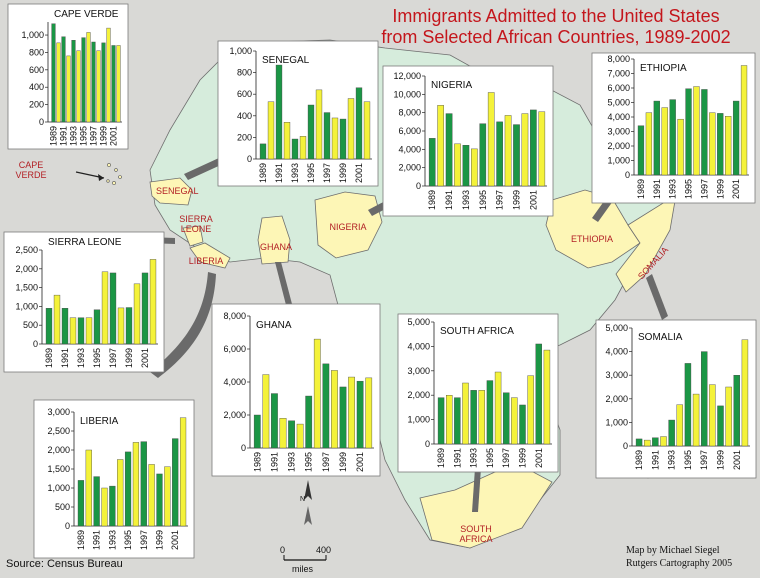 The width and height of the screenshot is (760, 578). What do you see at coordinates (409, 149) in the screenshot?
I see `nigeria-ytick-label: 4,000` at bounding box center [409, 149].